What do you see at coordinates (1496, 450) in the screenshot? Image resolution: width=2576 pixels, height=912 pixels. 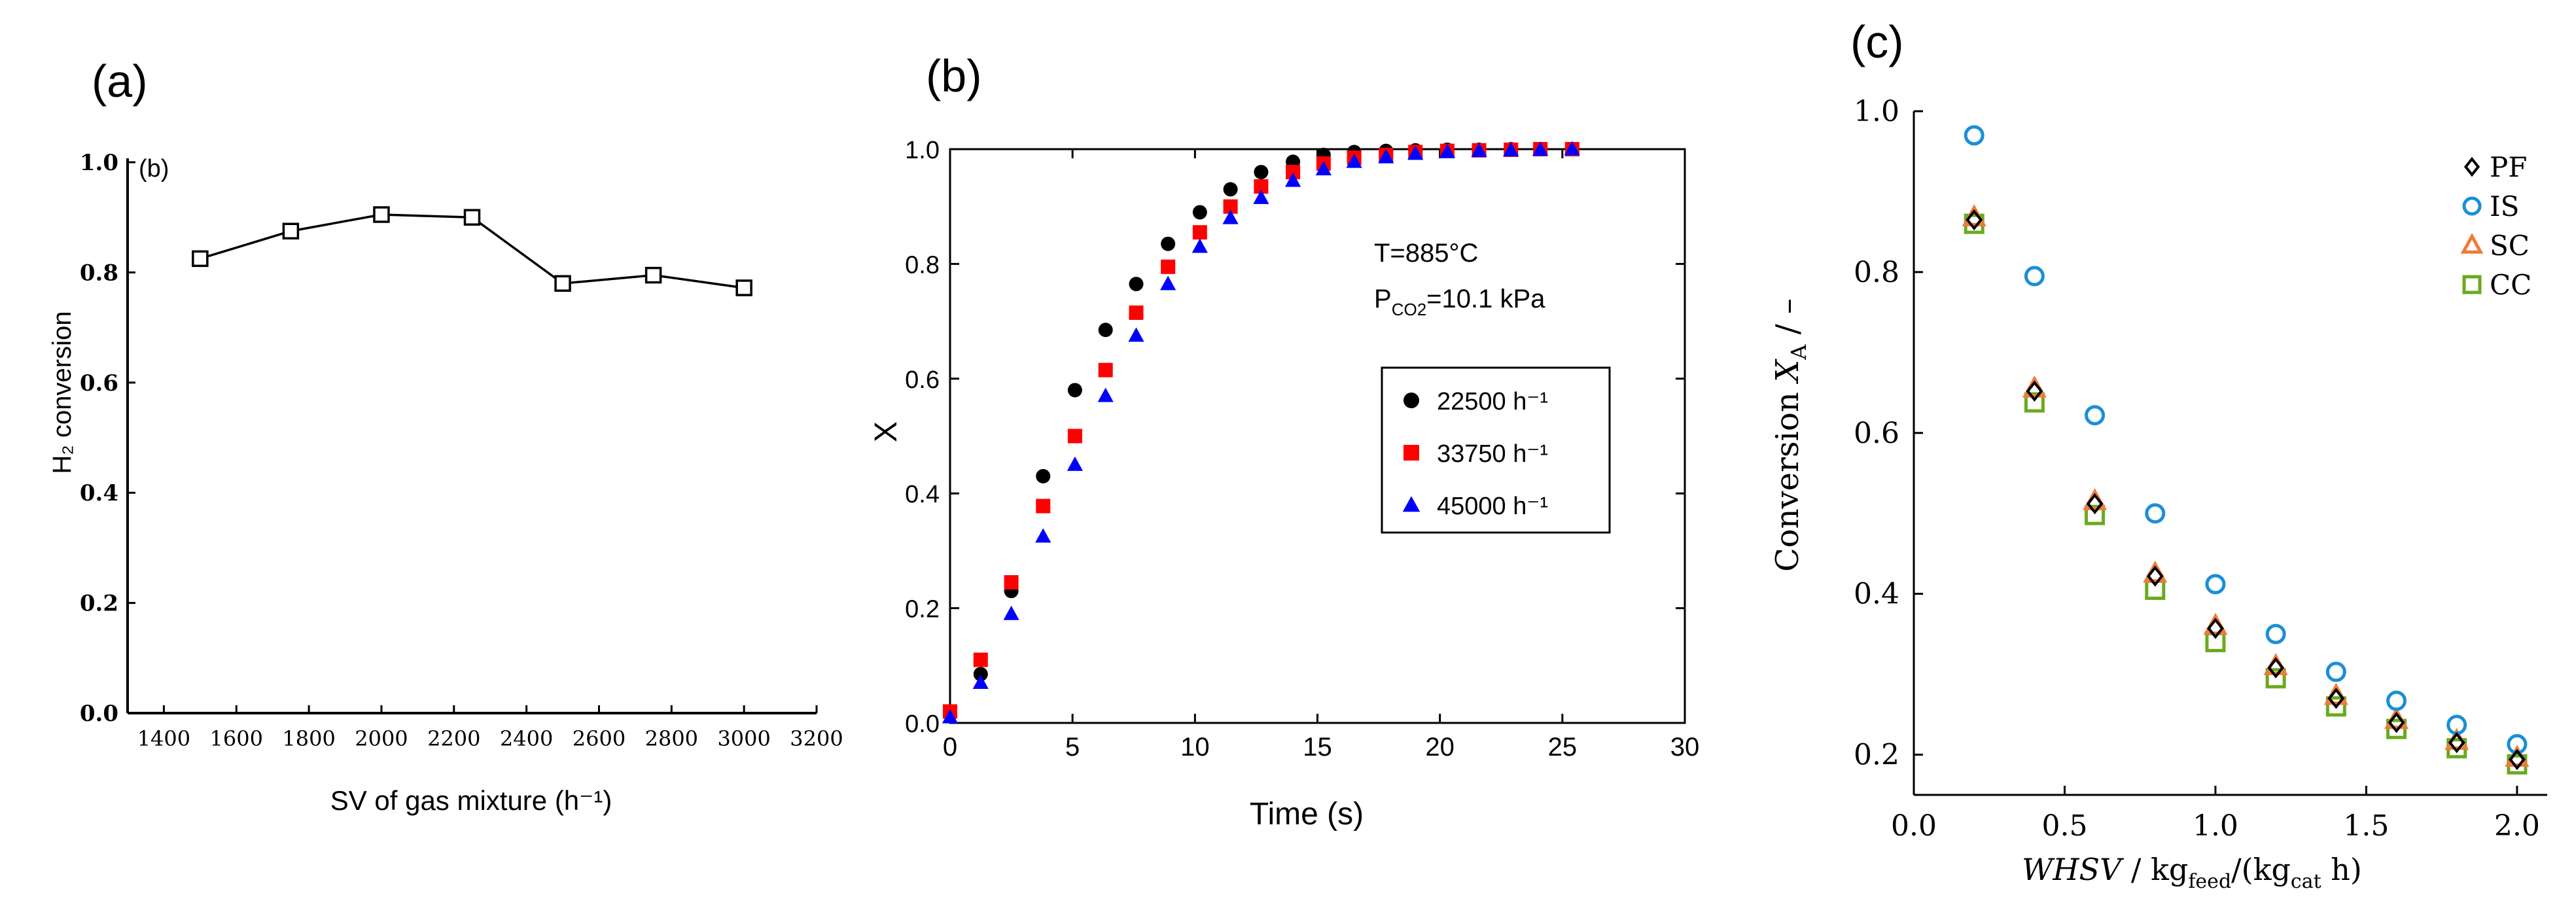 I see `panel-b-legend-box` at bounding box center [1496, 450].